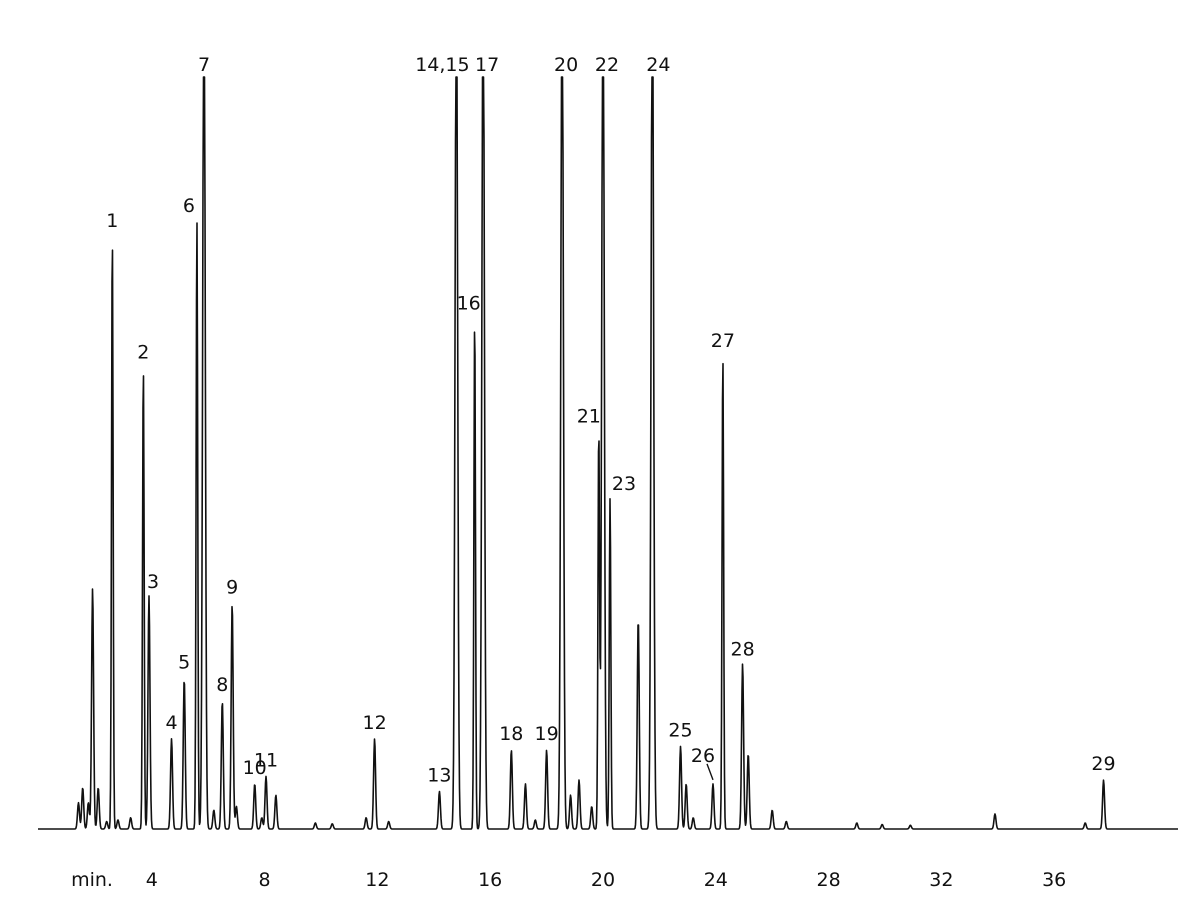  What do you see at coordinates (703, 756) in the screenshot?
I see `peak-label-26: 26` at bounding box center [703, 756].